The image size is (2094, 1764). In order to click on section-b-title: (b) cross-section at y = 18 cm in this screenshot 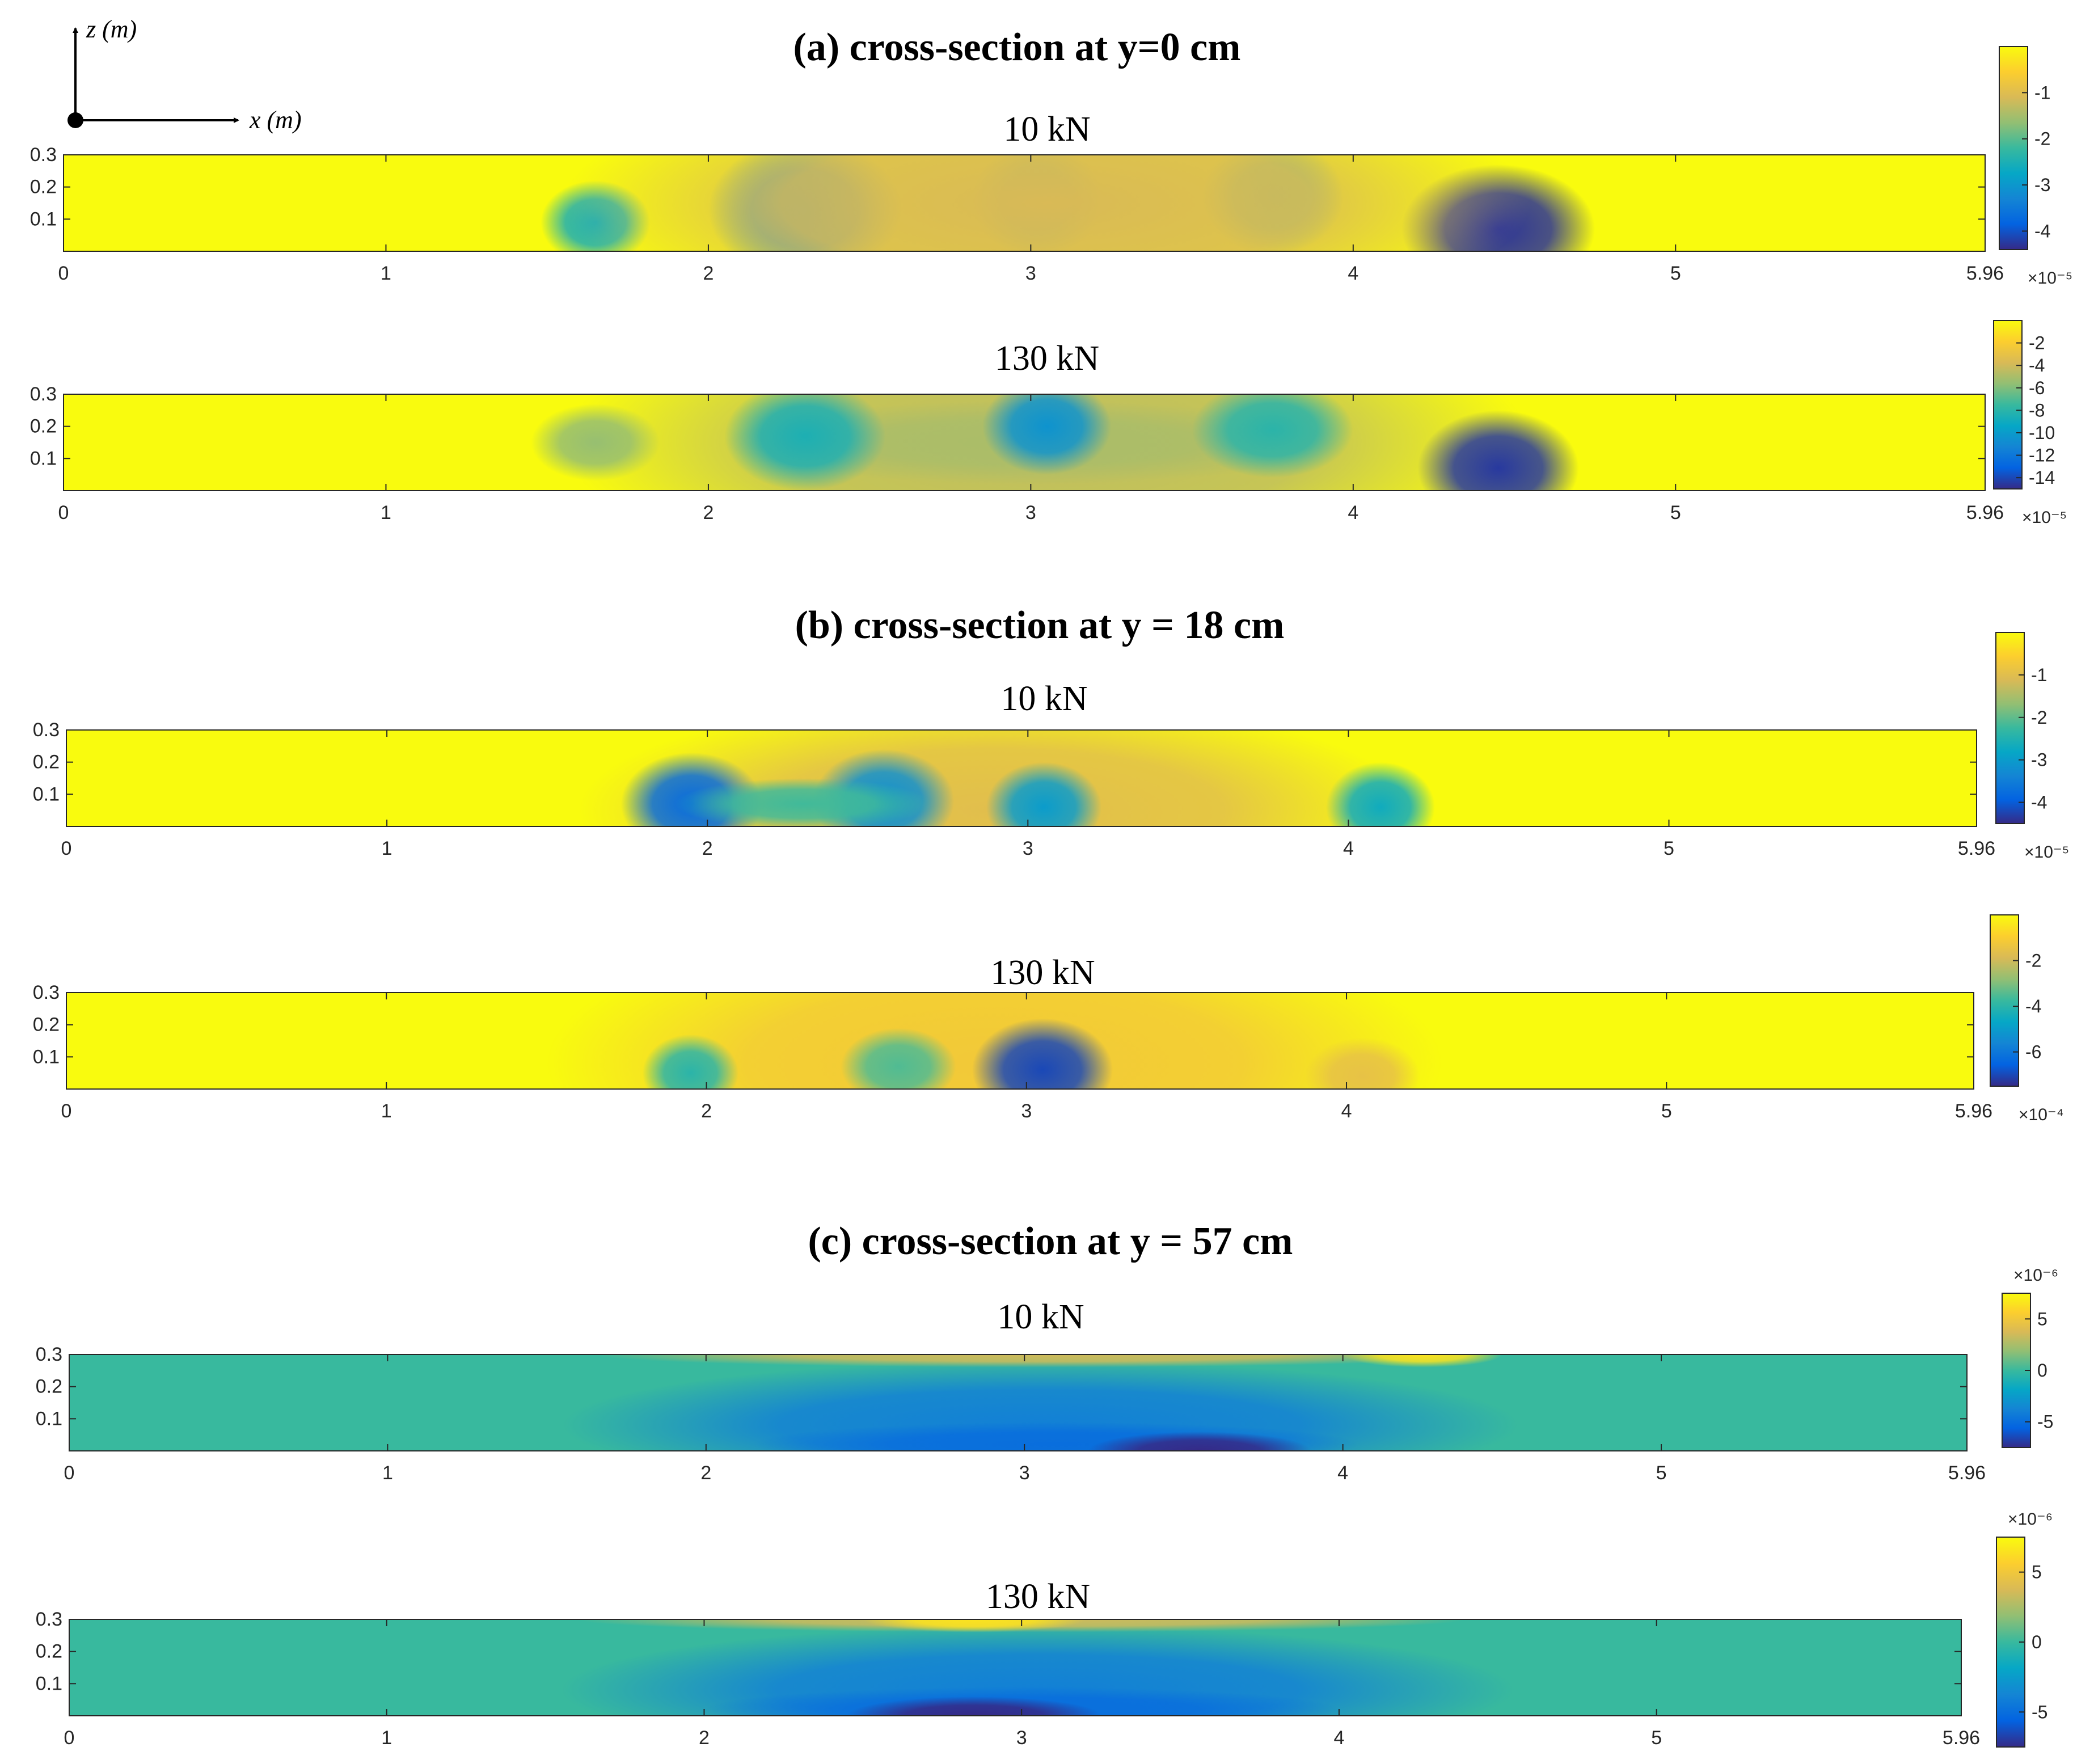, I will do `click(1040, 625)`.